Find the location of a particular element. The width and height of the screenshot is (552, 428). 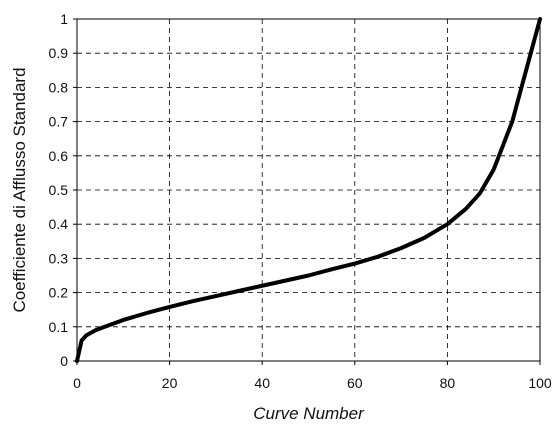

y-tick-label: 0.3 is located at coordinates (59, 258).